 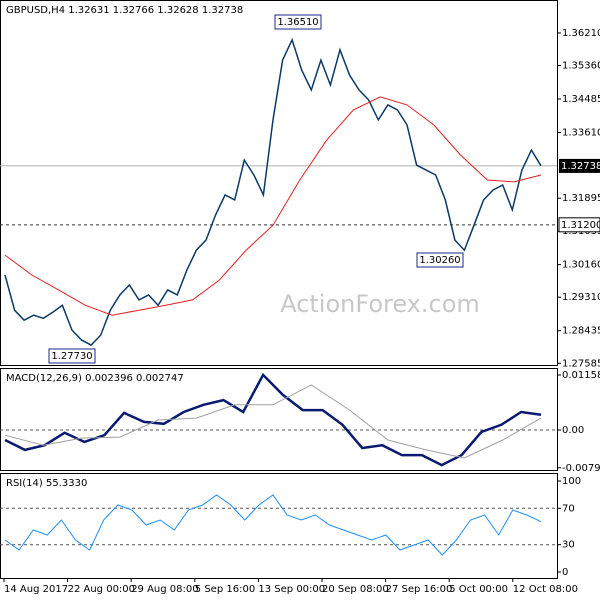 What do you see at coordinates (225, 589) in the screenshot?
I see `x-tick-label: 5 Sep 16:00` at bounding box center [225, 589].